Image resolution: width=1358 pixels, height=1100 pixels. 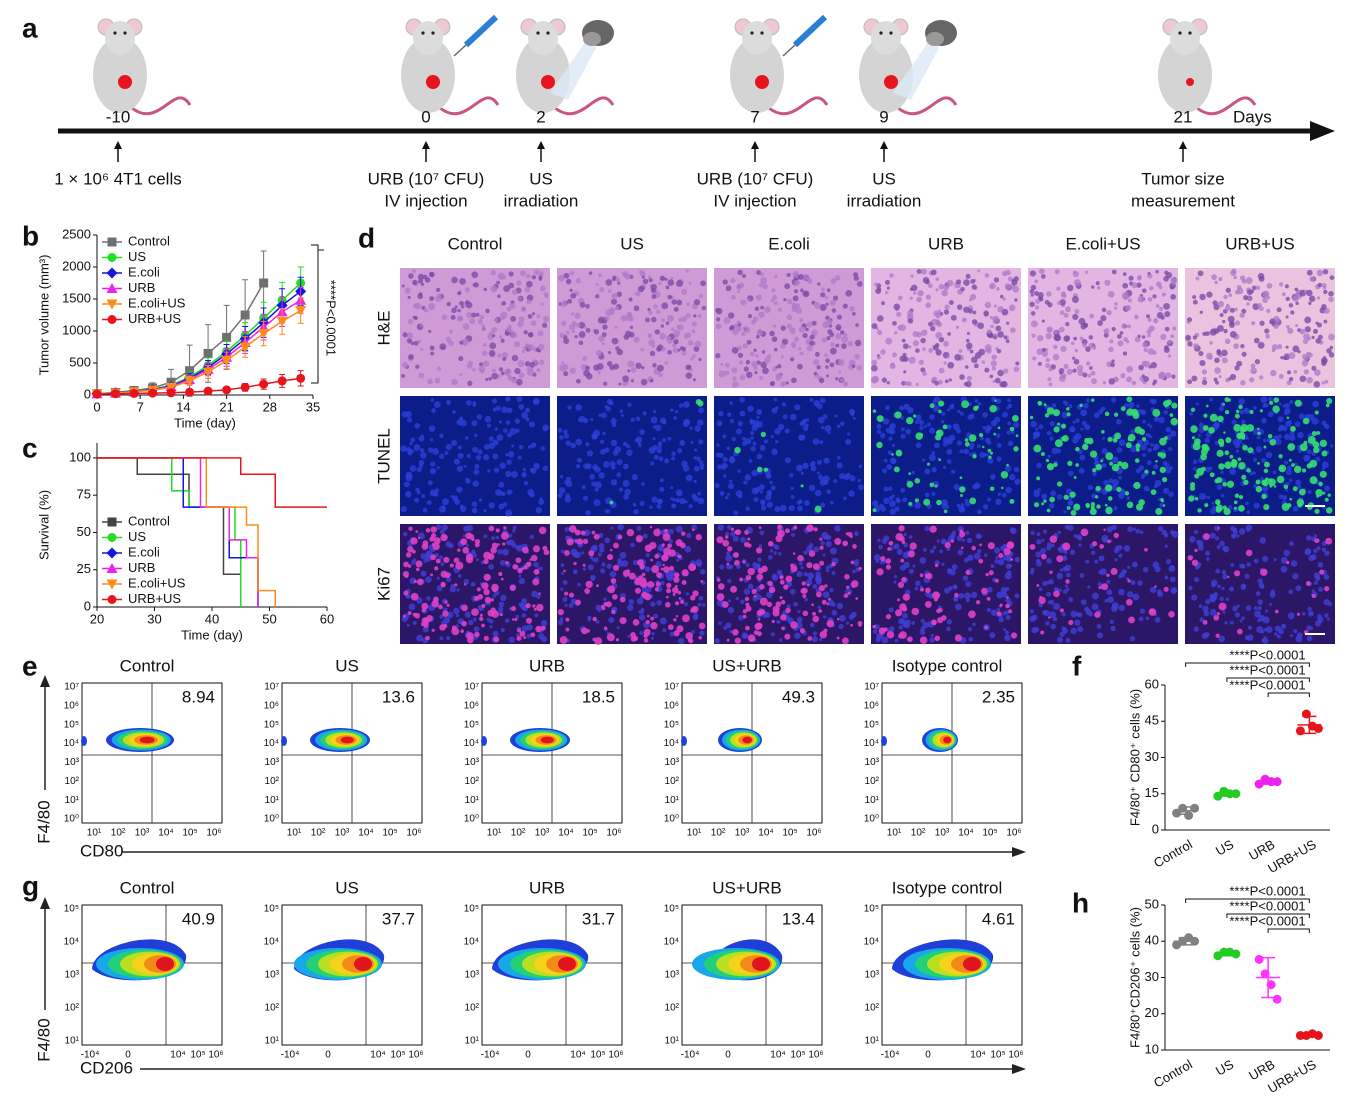 What do you see at coordinates (541, 178) in the screenshot?
I see `timeline-note: US` at bounding box center [541, 178].